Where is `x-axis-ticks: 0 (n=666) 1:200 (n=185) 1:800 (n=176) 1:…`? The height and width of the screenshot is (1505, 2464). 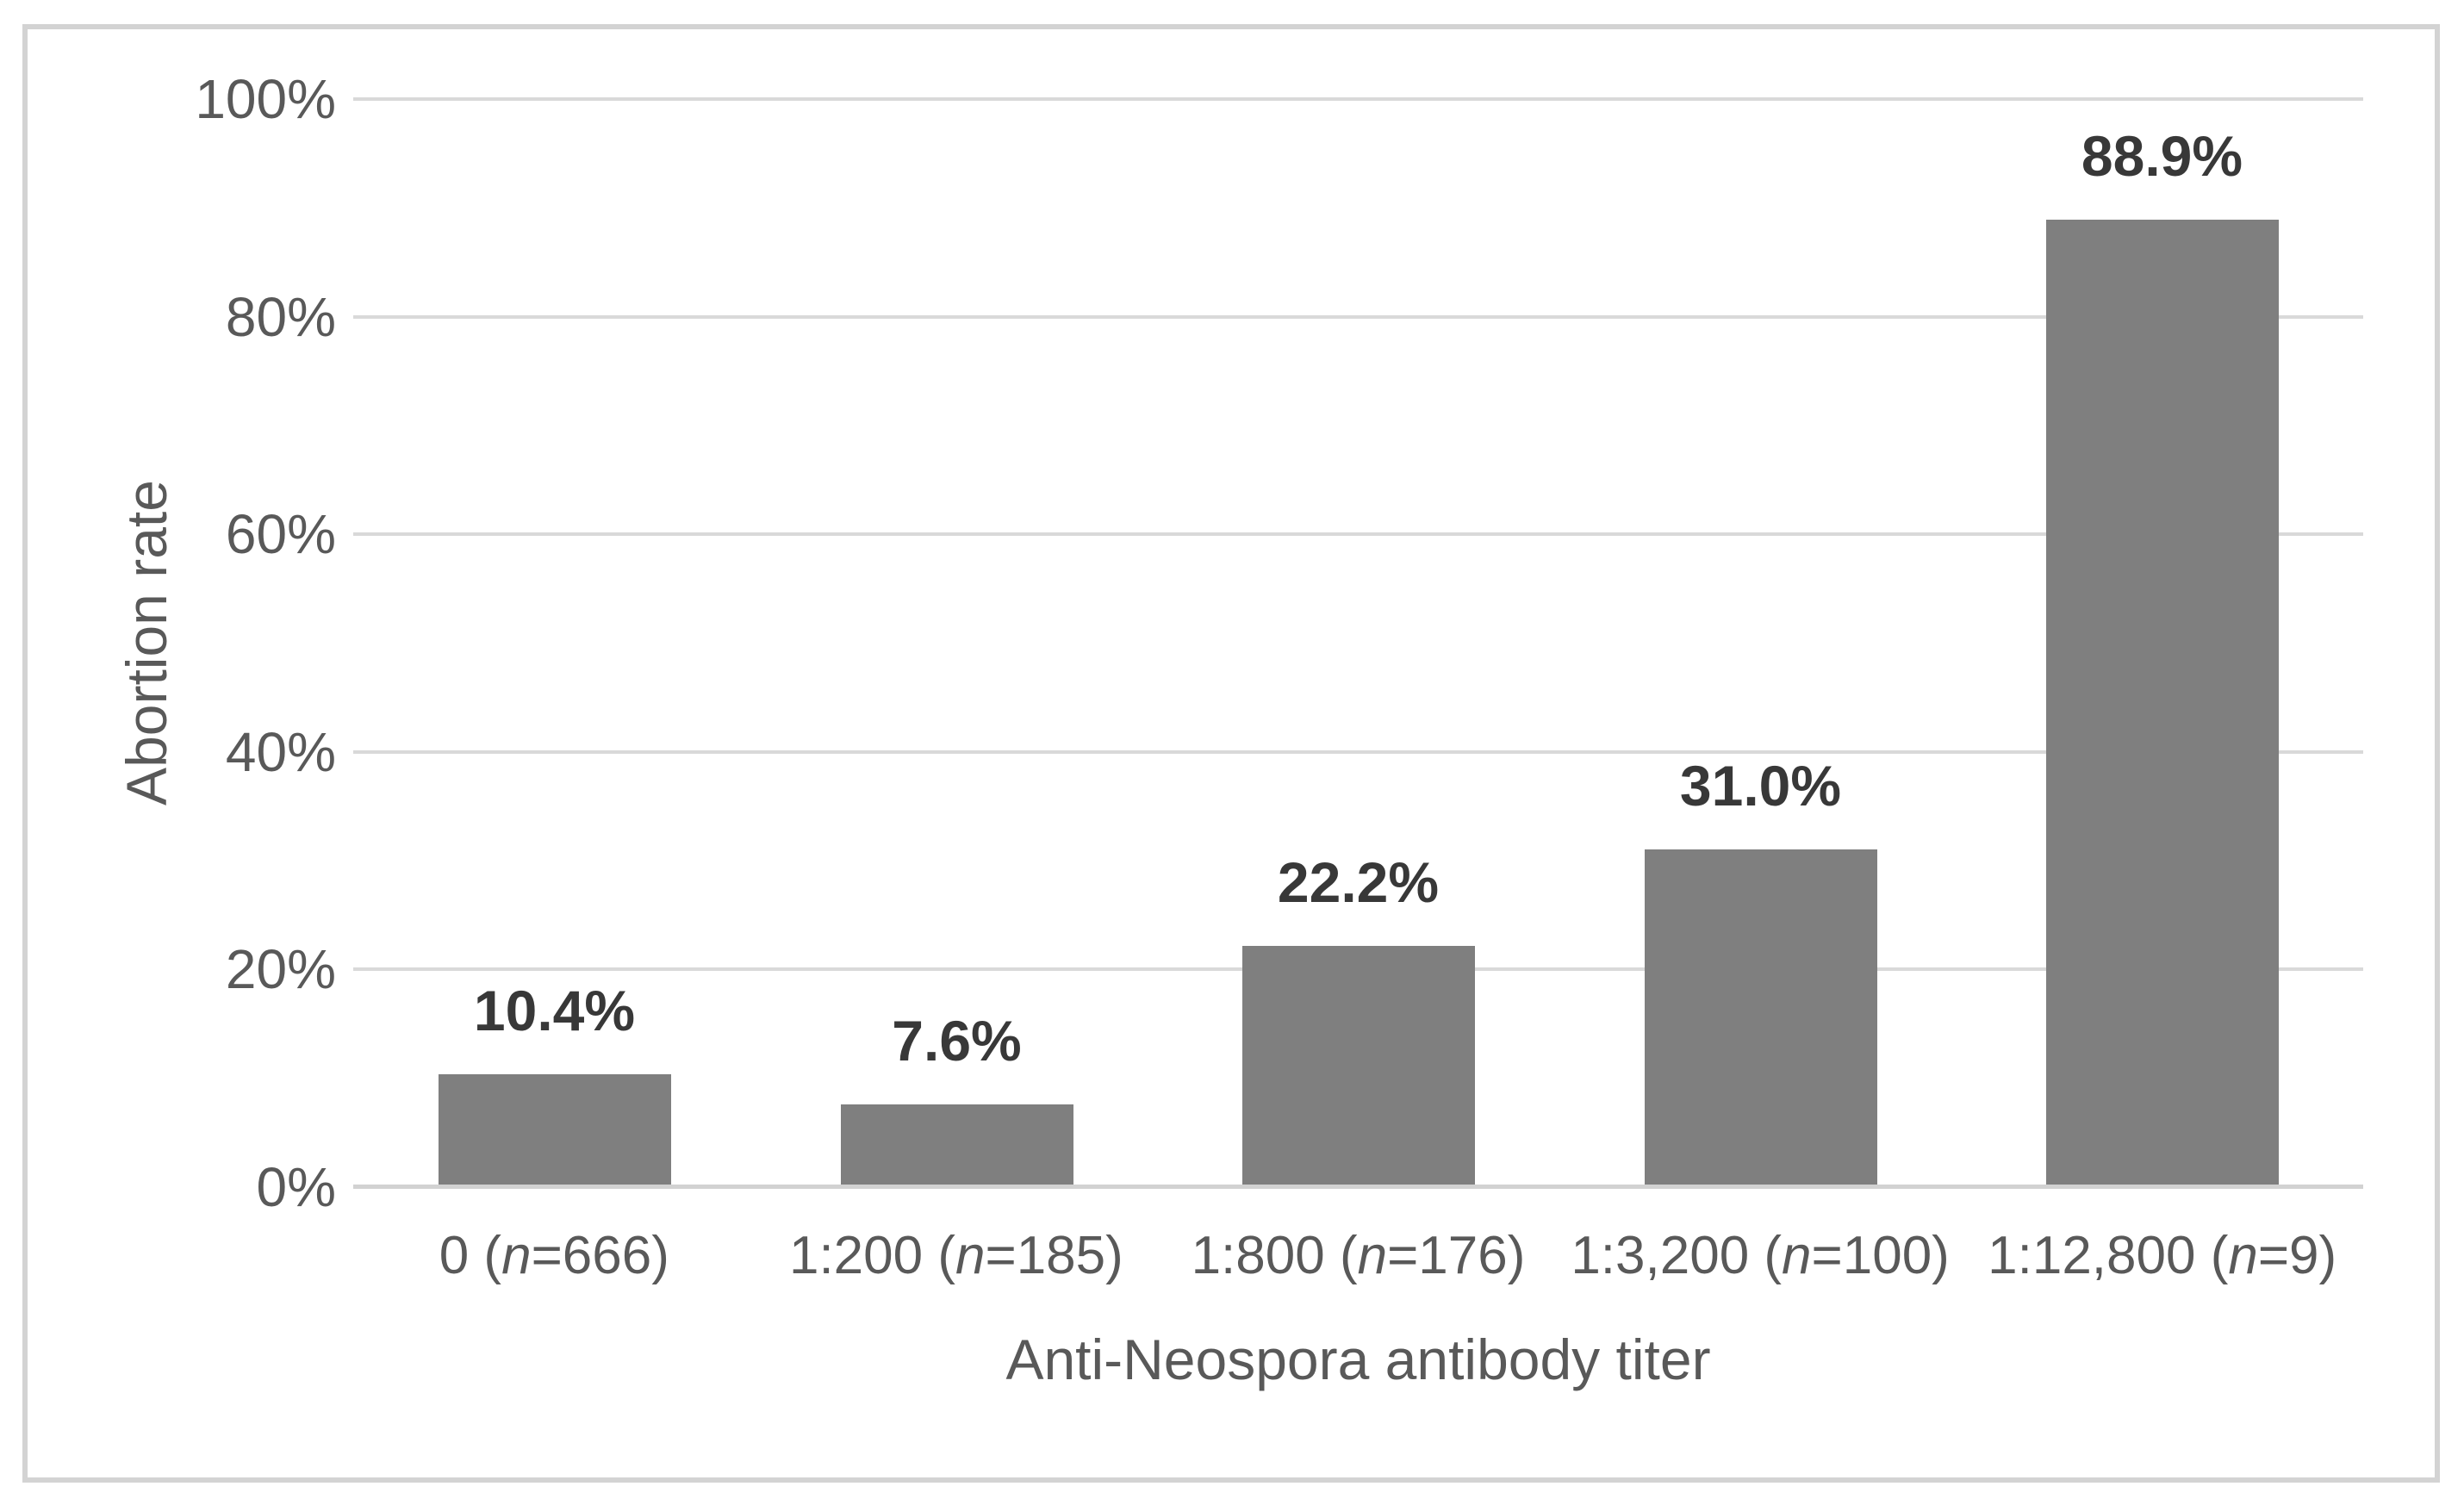
x-axis-ticks: 0 (n=666) 1:200 (n=185) 1:800 (n=176) 1:… is located at coordinates (1358, 1256).